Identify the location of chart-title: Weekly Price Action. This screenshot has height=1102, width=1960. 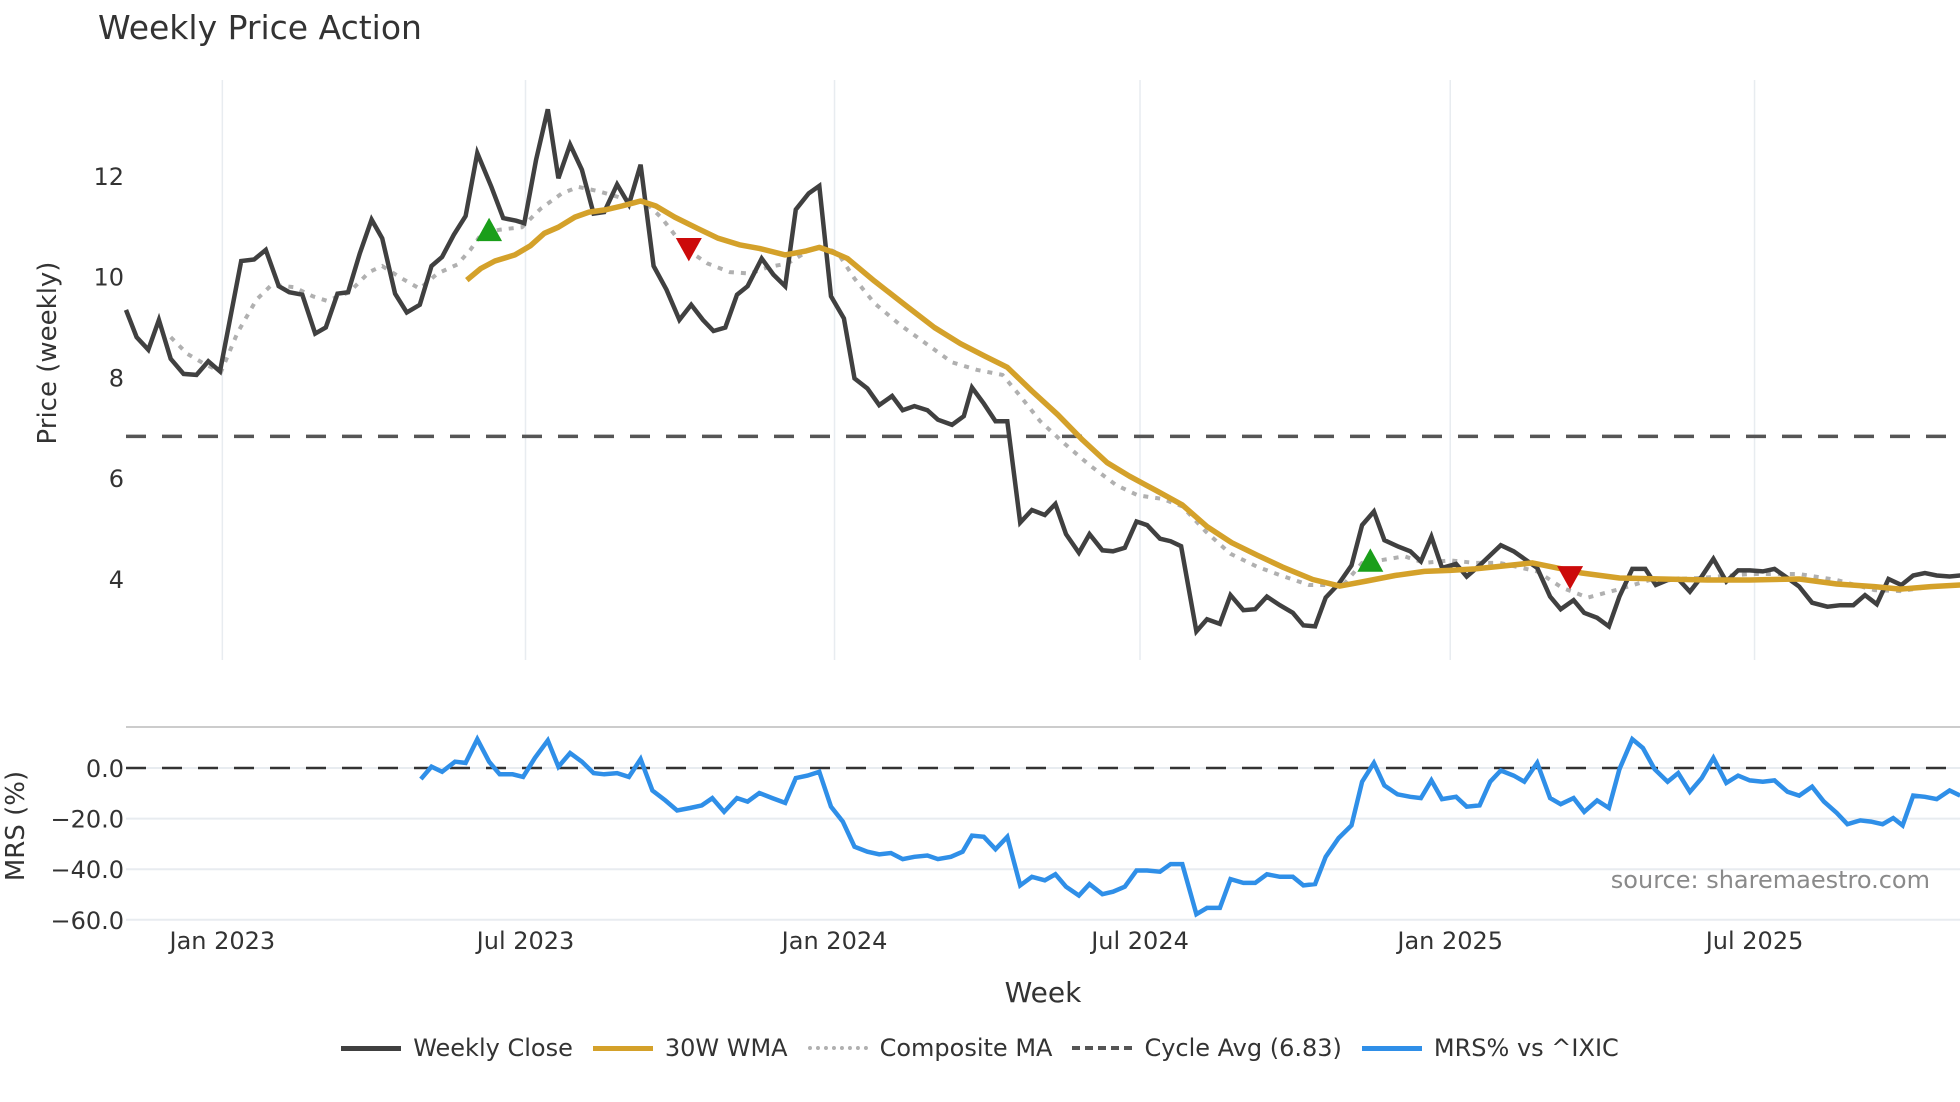
(260, 27).